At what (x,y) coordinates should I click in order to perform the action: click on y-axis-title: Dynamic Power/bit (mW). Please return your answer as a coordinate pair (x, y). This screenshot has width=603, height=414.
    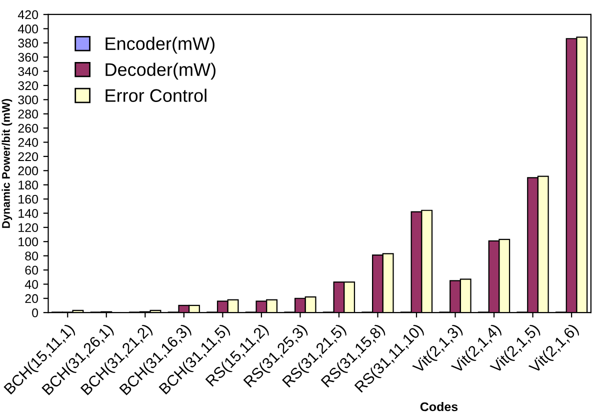
    Looking at the image, I should click on (7, 163).